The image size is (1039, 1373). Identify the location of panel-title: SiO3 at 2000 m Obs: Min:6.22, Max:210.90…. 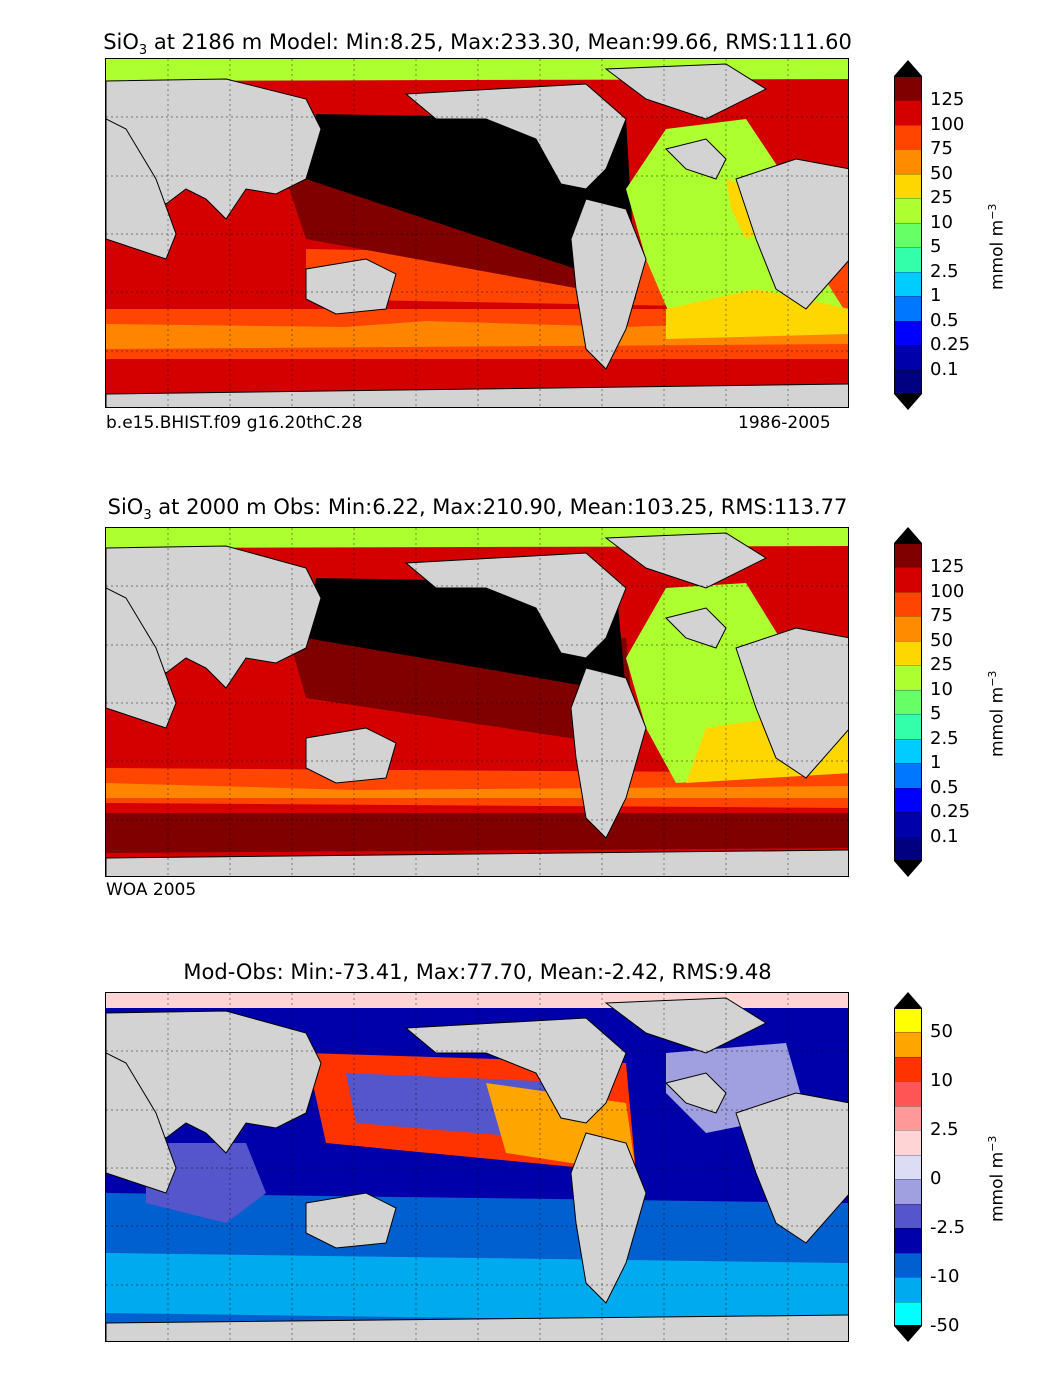
(477, 509).